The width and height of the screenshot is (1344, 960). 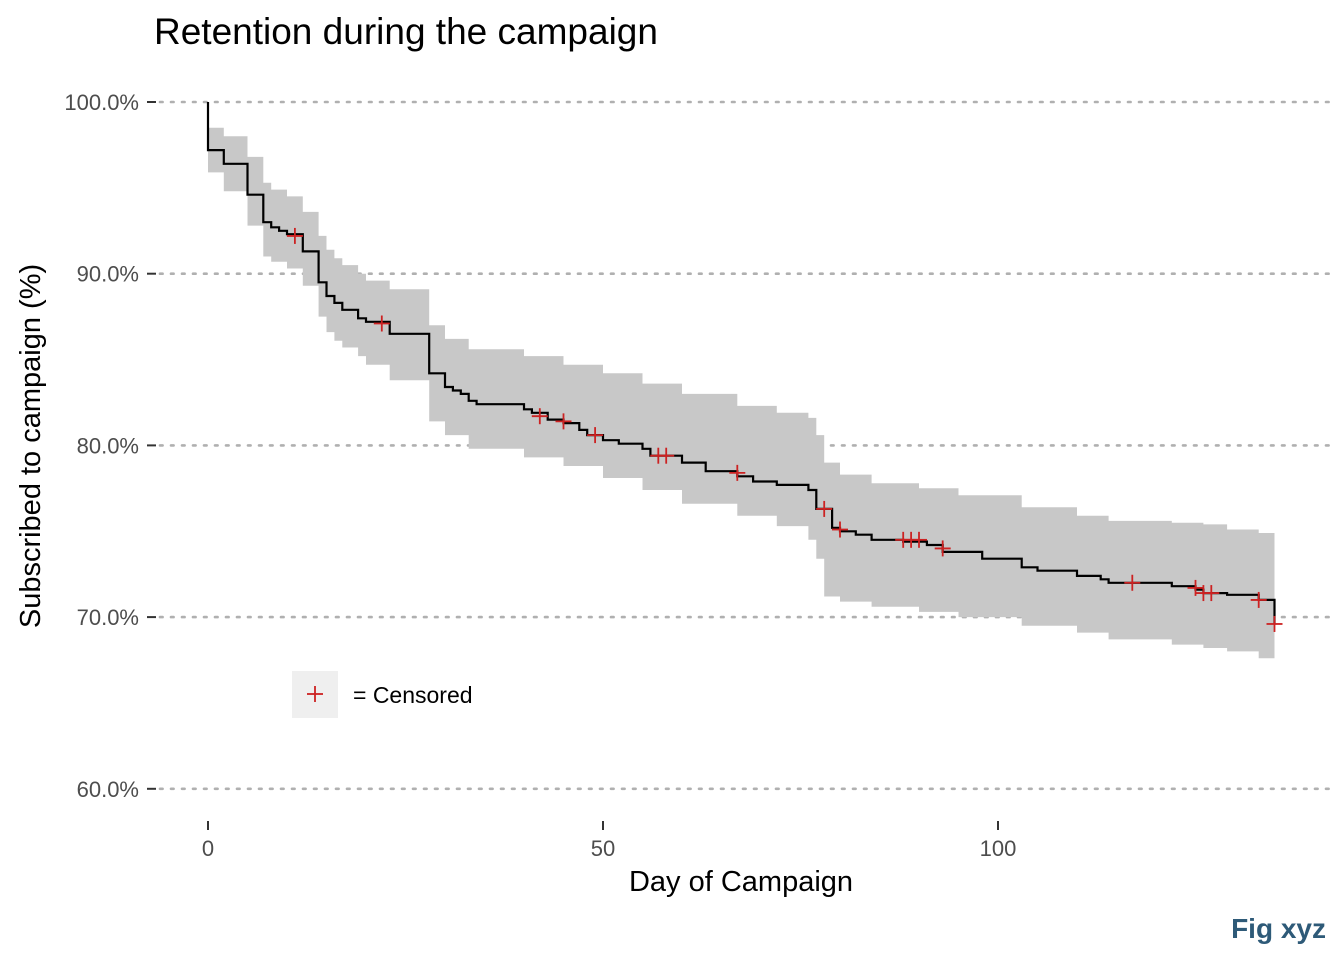 What do you see at coordinates (208, 848) in the screenshot?
I see `x-tick-label: 0` at bounding box center [208, 848].